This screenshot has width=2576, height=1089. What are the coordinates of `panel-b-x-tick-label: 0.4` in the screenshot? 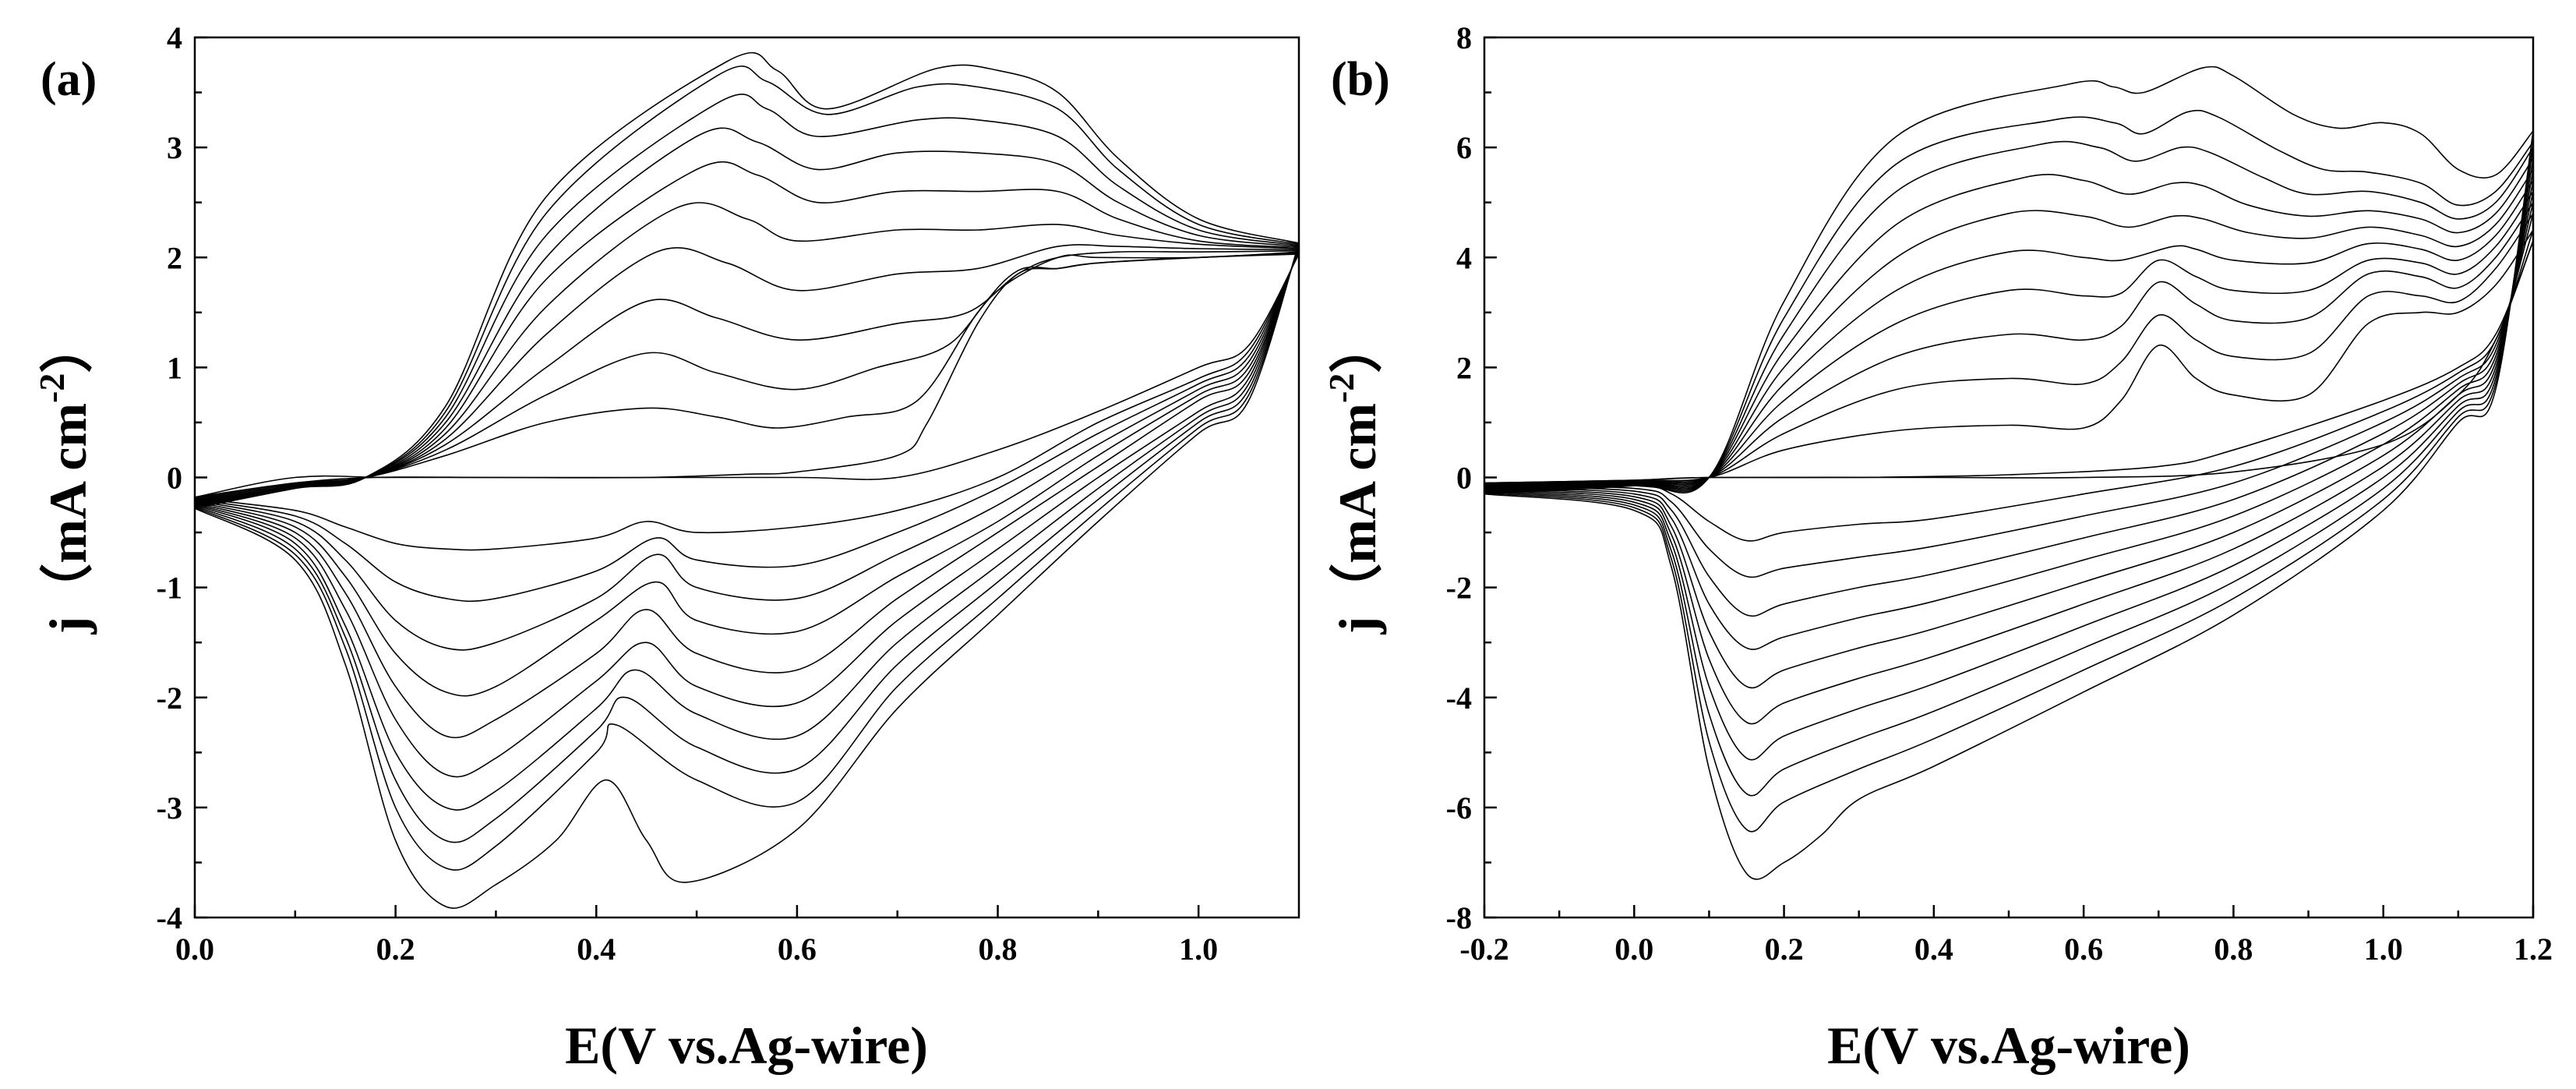 It's located at (1933, 949).